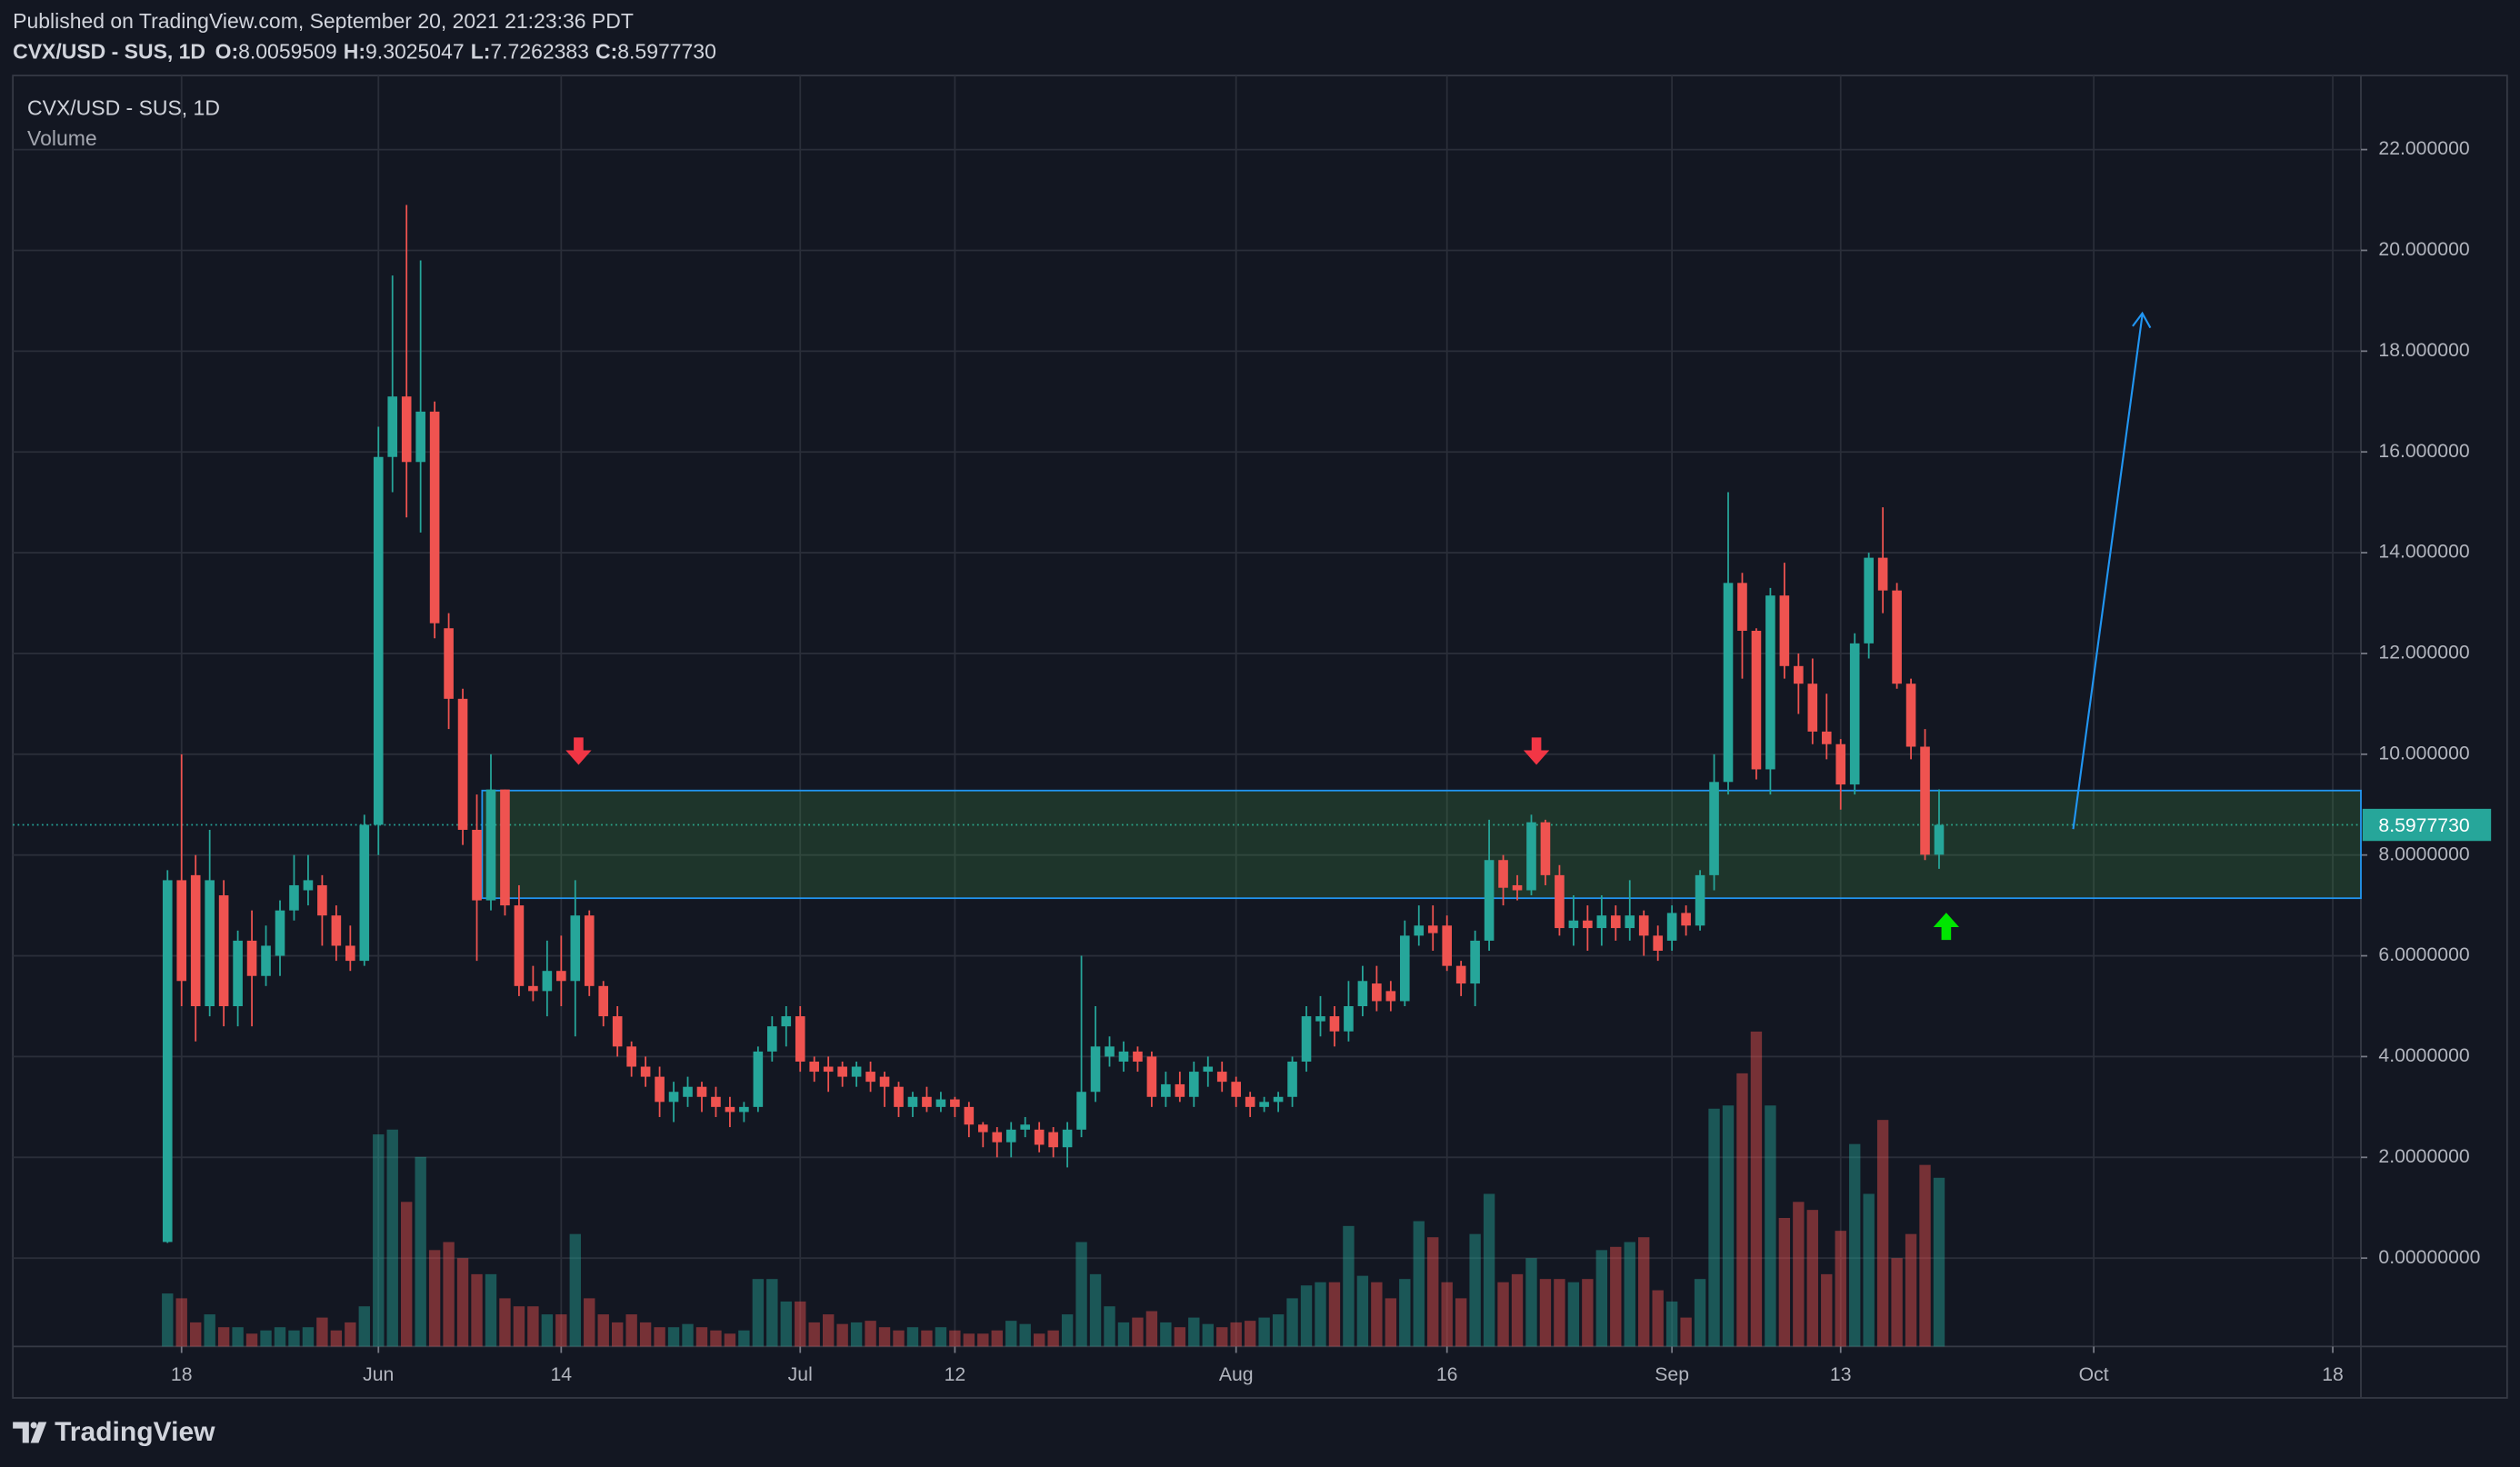 The image size is (2520, 1467). Describe the element at coordinates (1421, 844) in the screenshot. I see `support-zone` at that location.